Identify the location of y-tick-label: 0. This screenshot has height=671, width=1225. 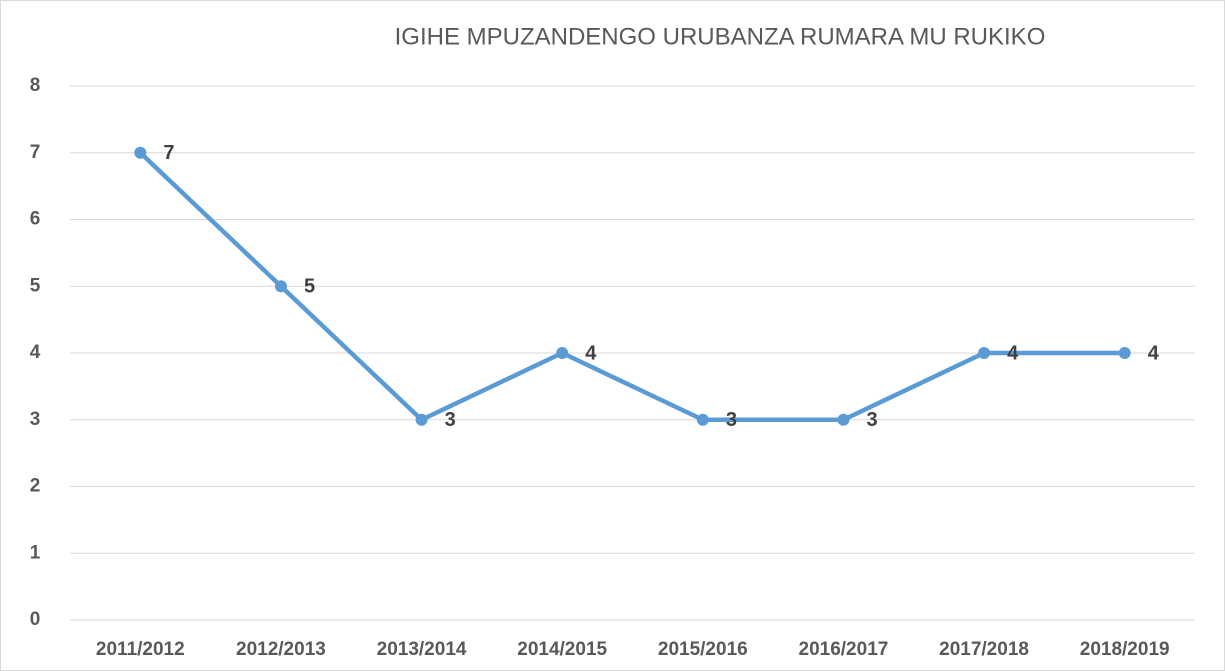
(35, 619).